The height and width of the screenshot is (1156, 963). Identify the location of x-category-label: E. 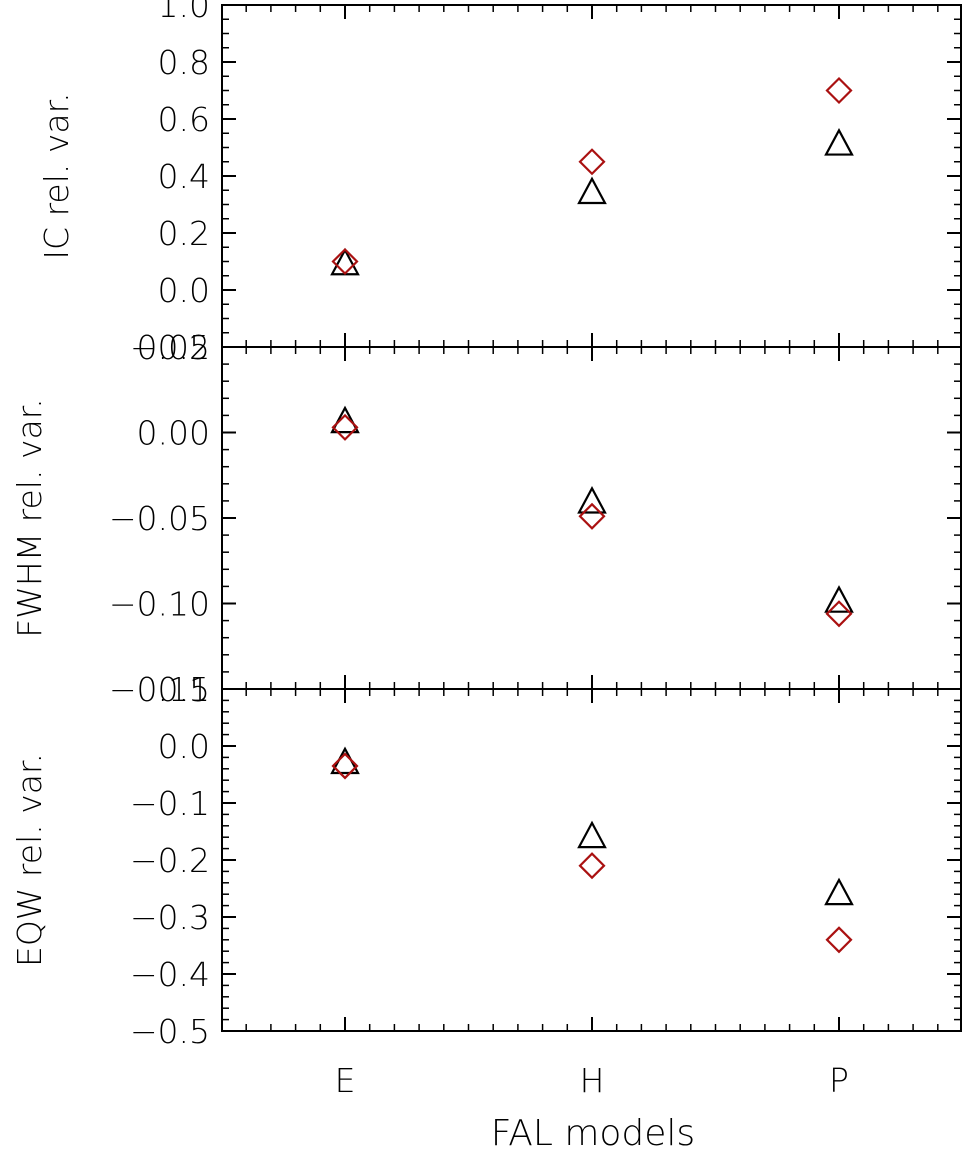
(345, 1080).